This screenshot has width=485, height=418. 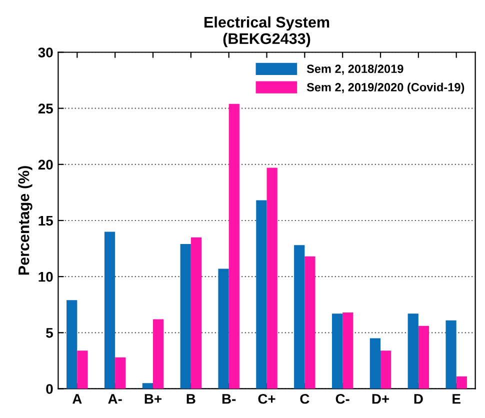 I want to click on x-tick-label: B+, so click(x=153, y=399).